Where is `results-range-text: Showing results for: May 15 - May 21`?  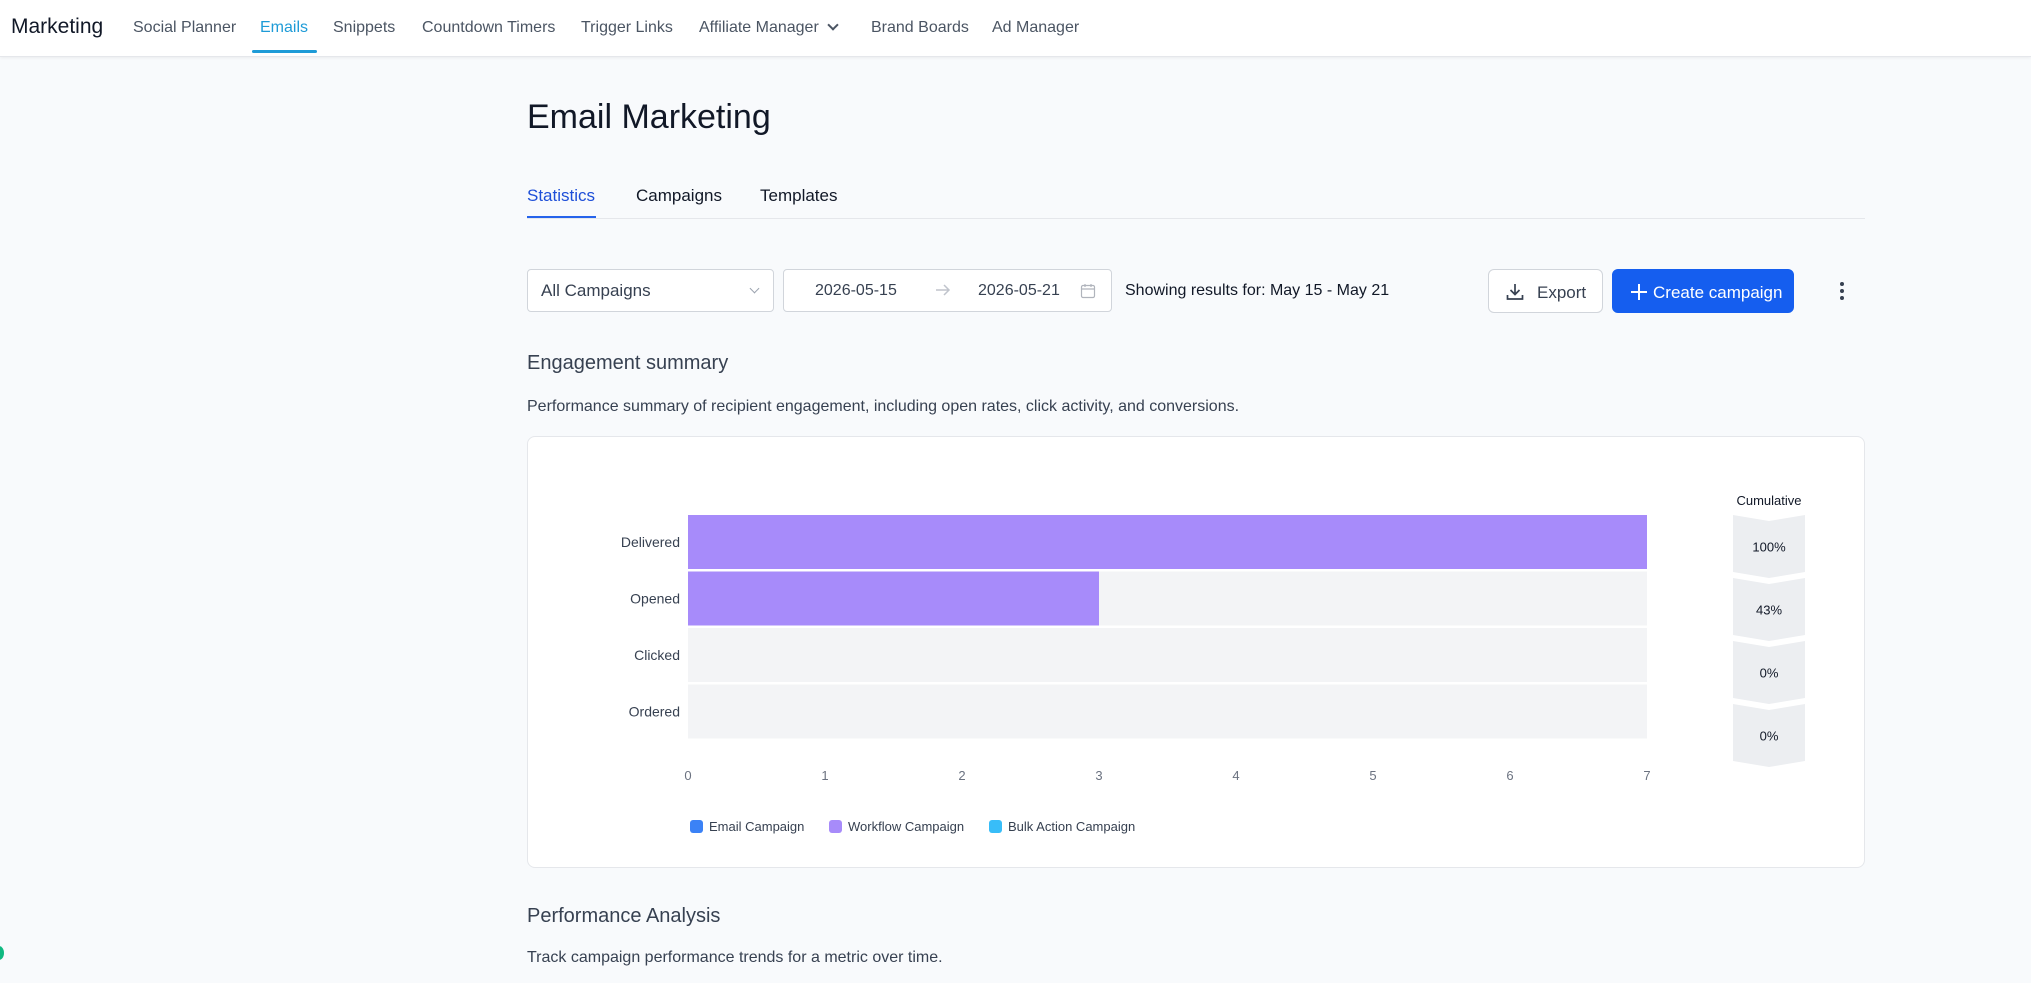
results-range-text: Showing results for: May 15 - May 21 is located at coordinates (1257, 290).